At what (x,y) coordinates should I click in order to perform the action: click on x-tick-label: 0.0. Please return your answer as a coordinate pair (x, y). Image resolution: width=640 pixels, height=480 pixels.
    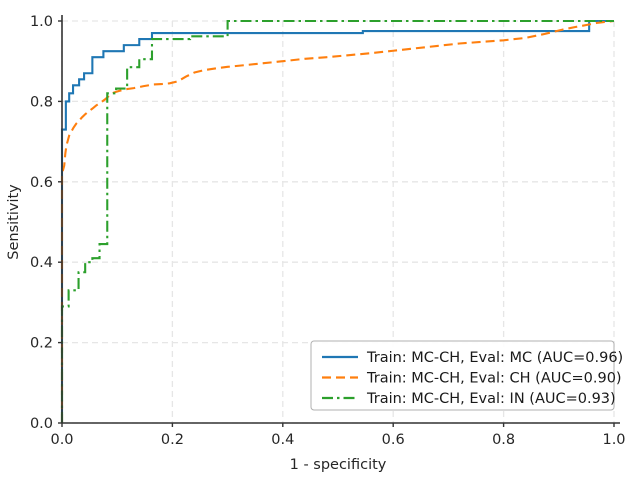
    Looking at the image, I should click on (61, 440).